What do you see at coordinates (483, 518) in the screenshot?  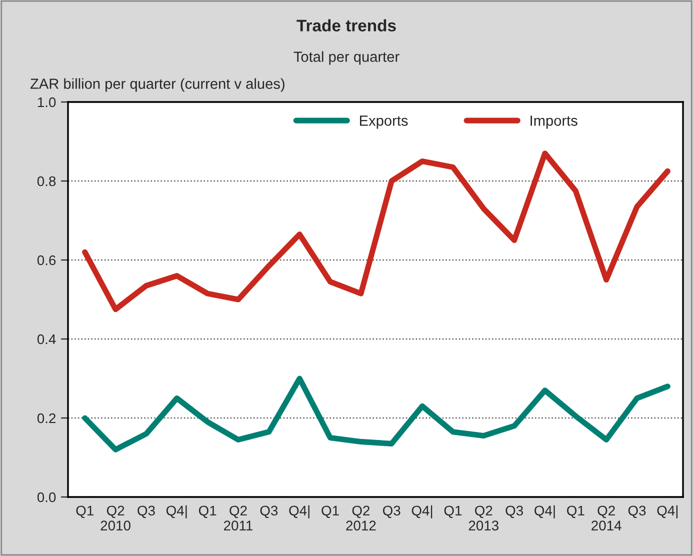 I see `x-tick-label: Q2 2013` at bounding box center [483, 518].